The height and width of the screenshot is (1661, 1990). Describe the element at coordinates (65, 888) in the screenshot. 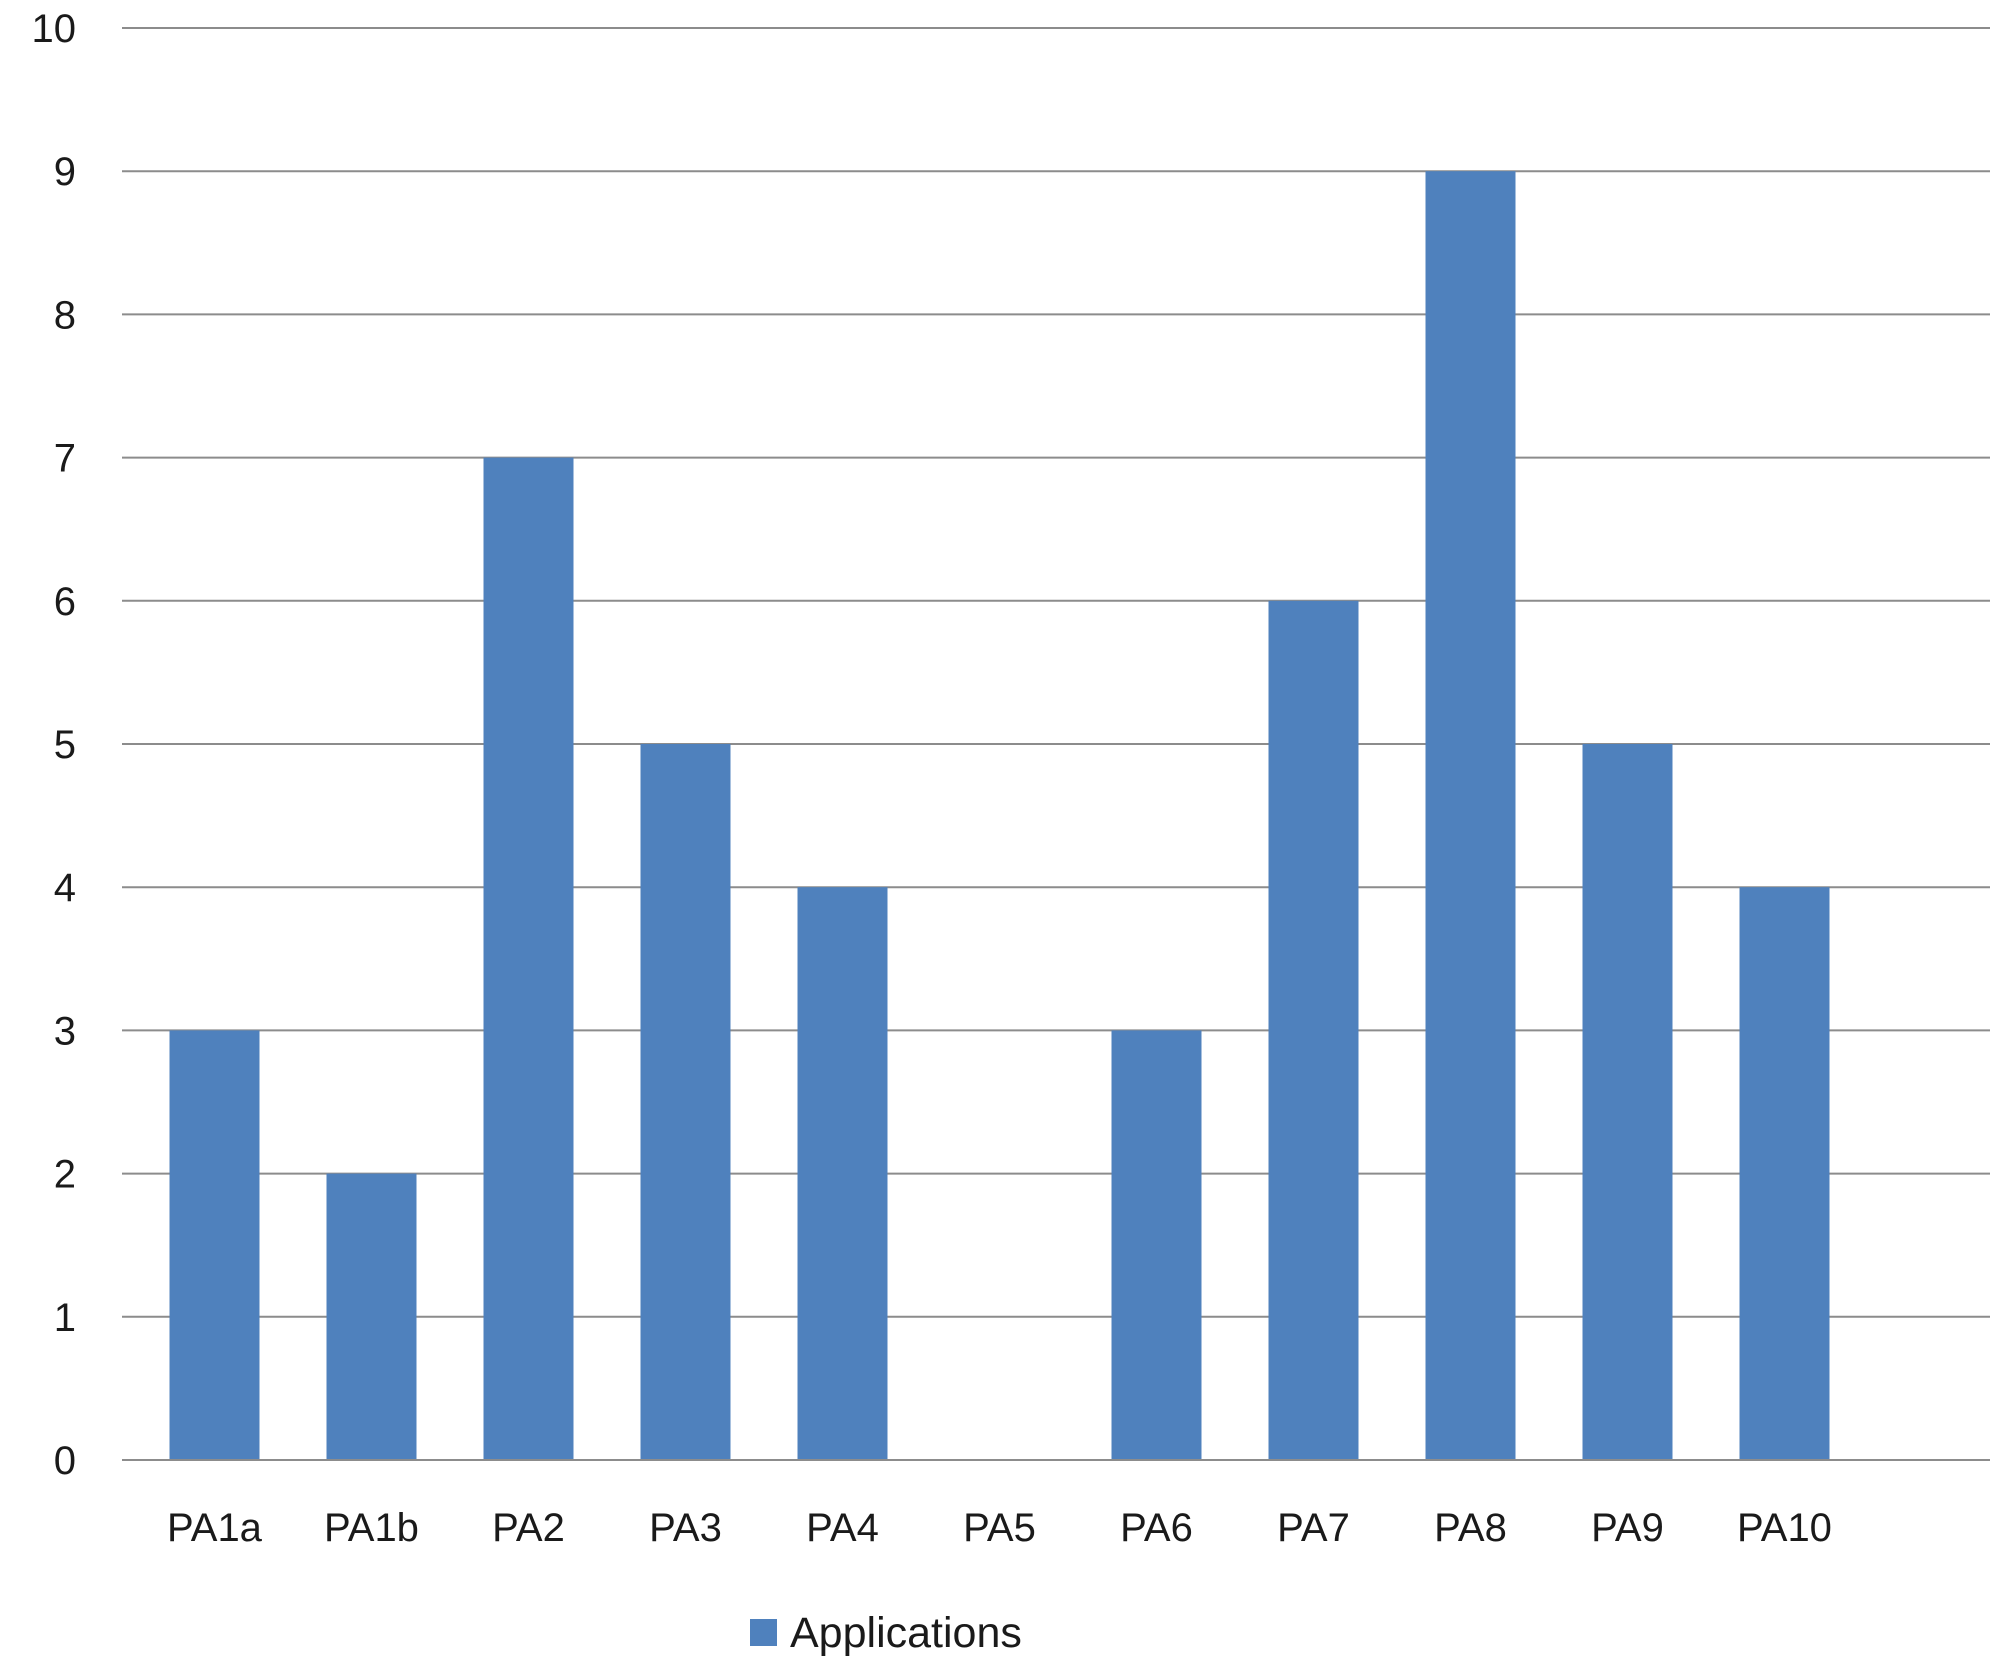

I see `y-tick-label-4: 4` at that location.